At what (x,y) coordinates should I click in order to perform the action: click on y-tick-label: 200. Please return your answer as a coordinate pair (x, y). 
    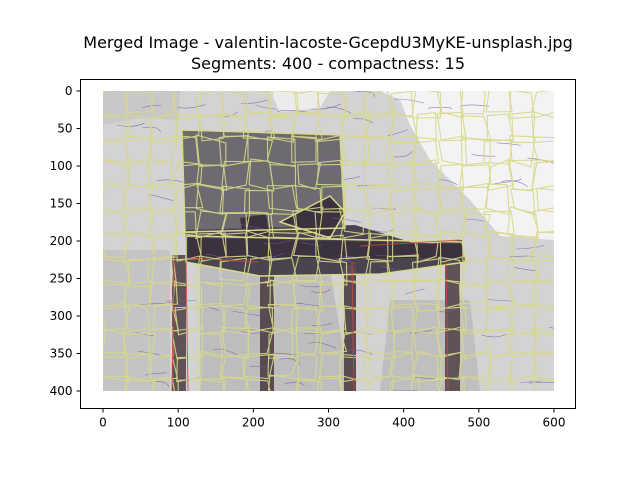
    Looking at the image, I should click on (61, 241).